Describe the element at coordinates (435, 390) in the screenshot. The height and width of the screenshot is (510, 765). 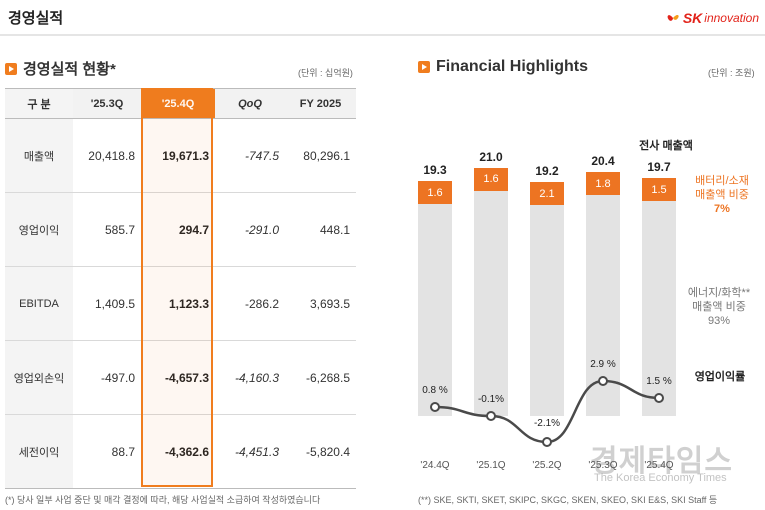
I see `operating-margin-label: 0.8 %` at that location.